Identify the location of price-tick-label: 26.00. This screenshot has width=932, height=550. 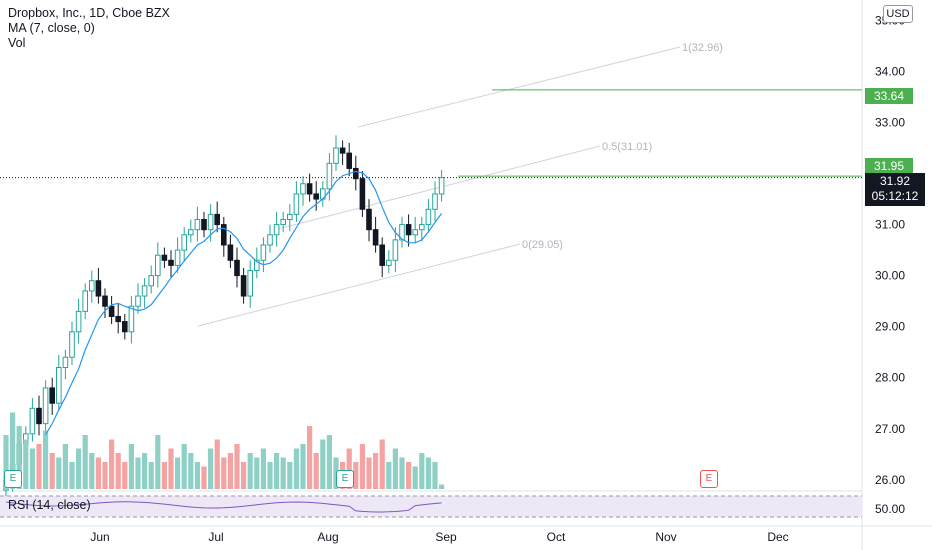
(890, 480).